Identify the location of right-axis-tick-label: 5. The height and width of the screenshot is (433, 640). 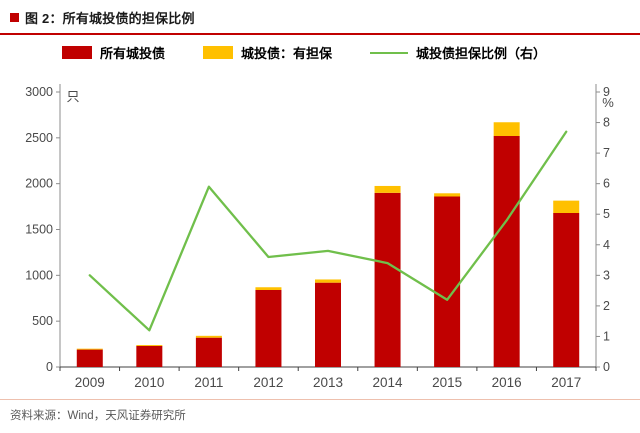
(606, 214).